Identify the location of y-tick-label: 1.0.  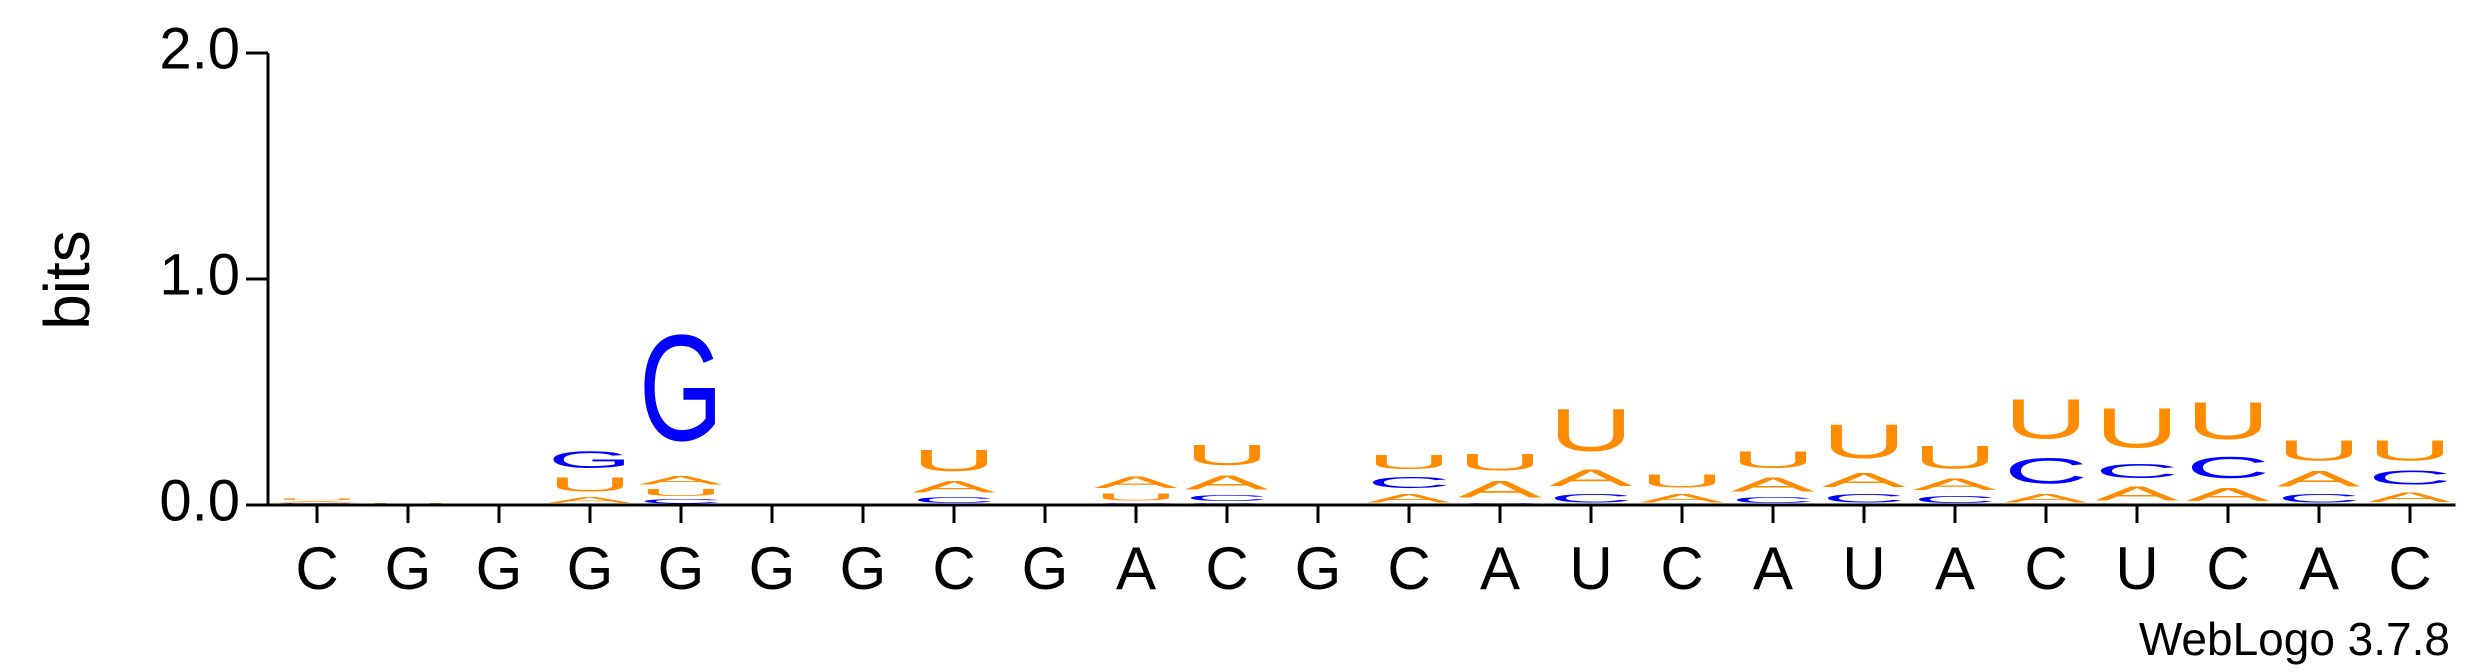
(199, 274).